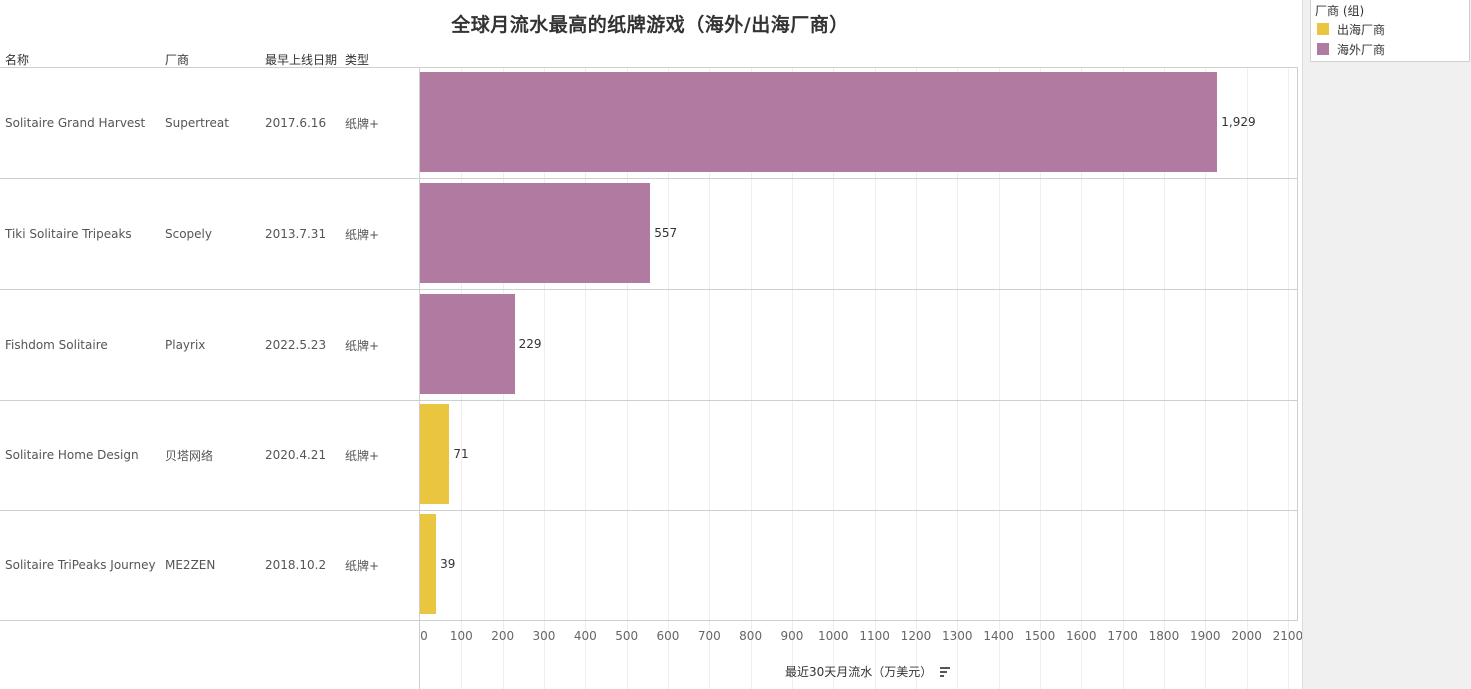  What do you see at coordinates (649, 455) in the screenshot?
I see `table-row: Solitaire Home Design 贝塔网络 2020.4.21 纸牌+` at bounding box center [649, 455].